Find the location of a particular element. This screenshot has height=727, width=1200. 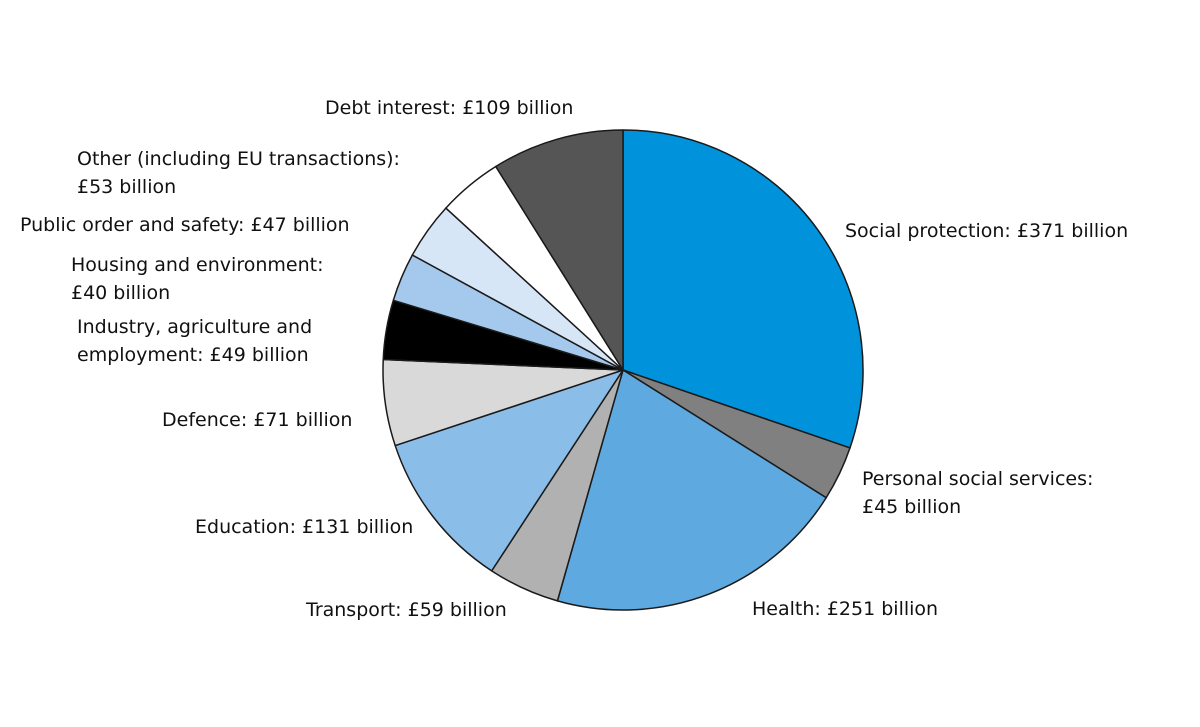

category-label: Transport: is located at coordinates (354, 610).